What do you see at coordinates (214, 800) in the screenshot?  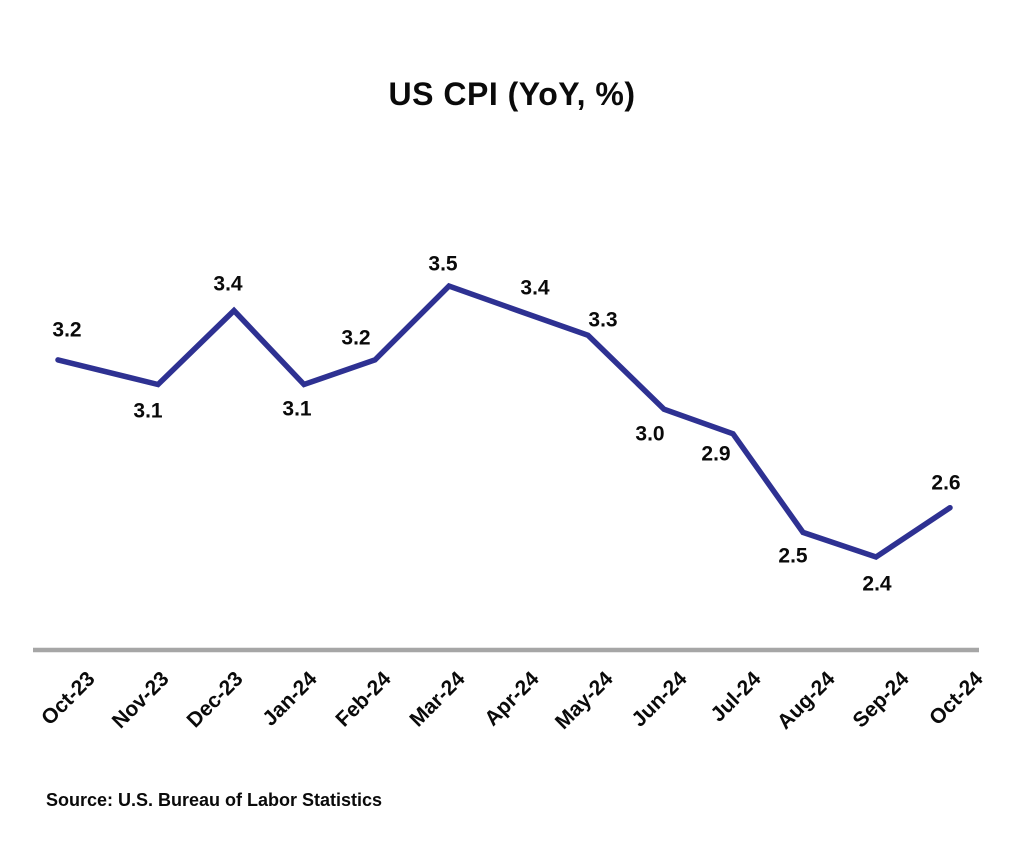 I see `source-note: Source: U.S. Bureau of Labor Statistics` at bounding box center [214, 800].